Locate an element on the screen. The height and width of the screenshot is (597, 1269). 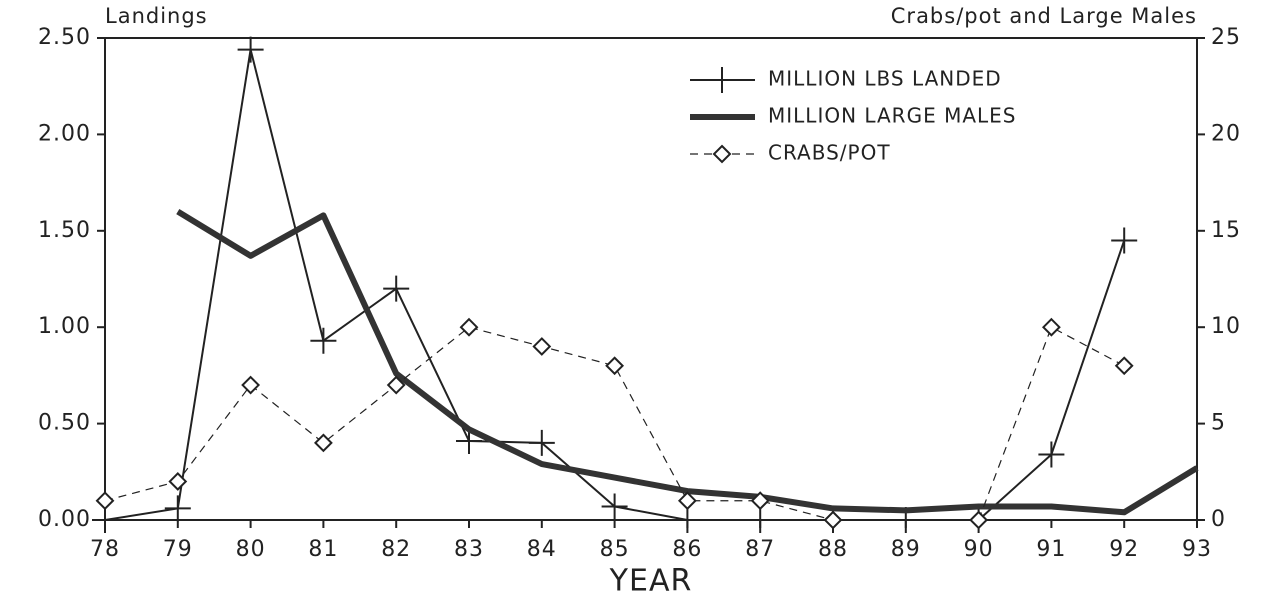
x-tick-label: 91 is located at coordinates (1051, 549).